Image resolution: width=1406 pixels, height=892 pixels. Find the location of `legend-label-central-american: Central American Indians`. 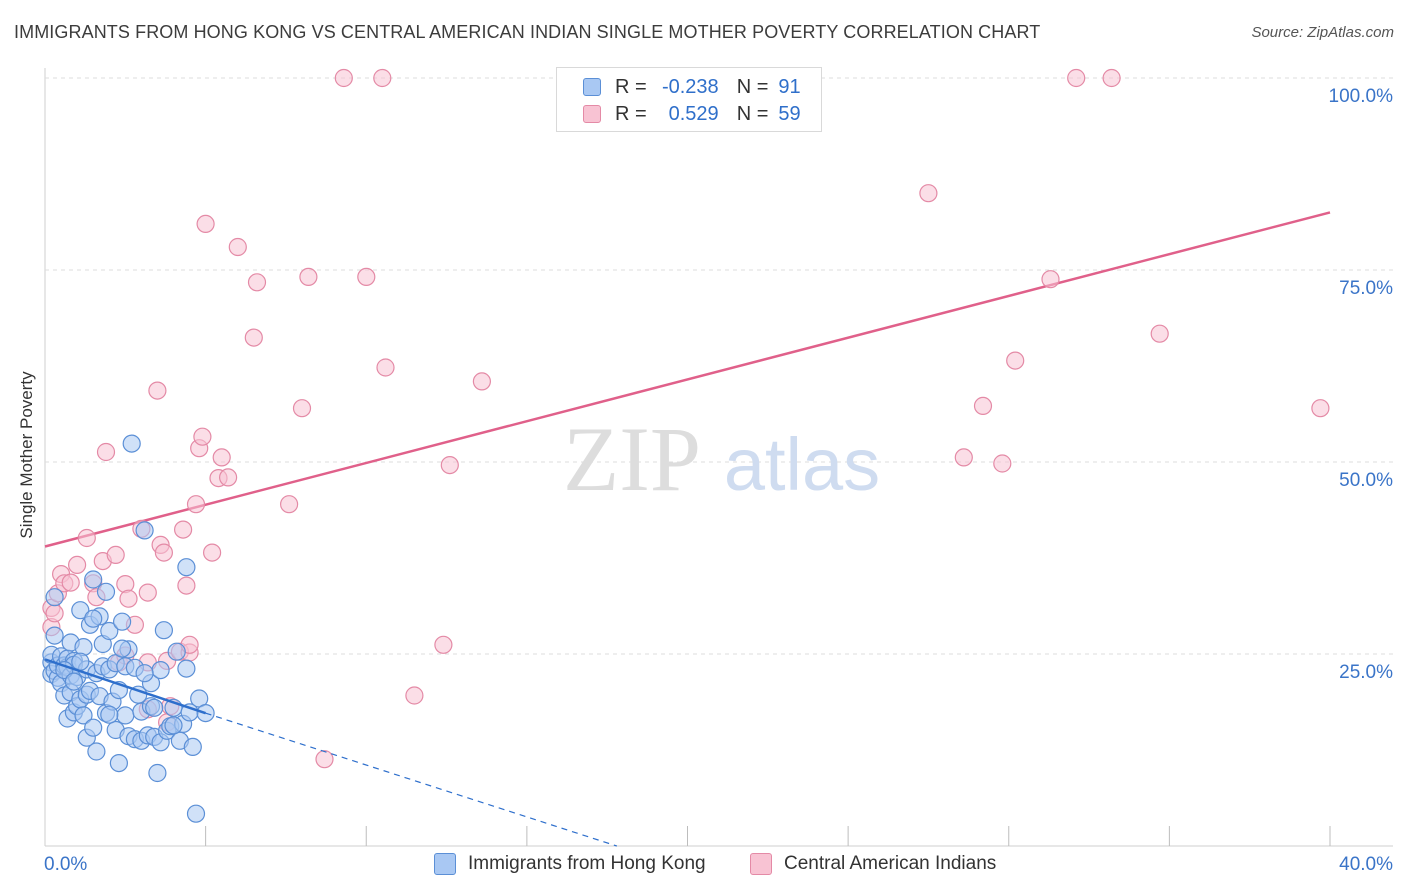

legend-label-central-american: Central American Indians is located at coordinates (890, 863).